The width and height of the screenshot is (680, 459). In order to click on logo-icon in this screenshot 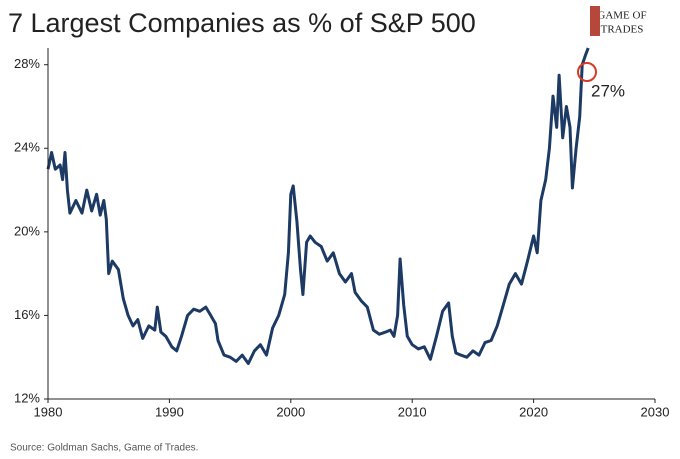, I will do `click(595, 21)`.